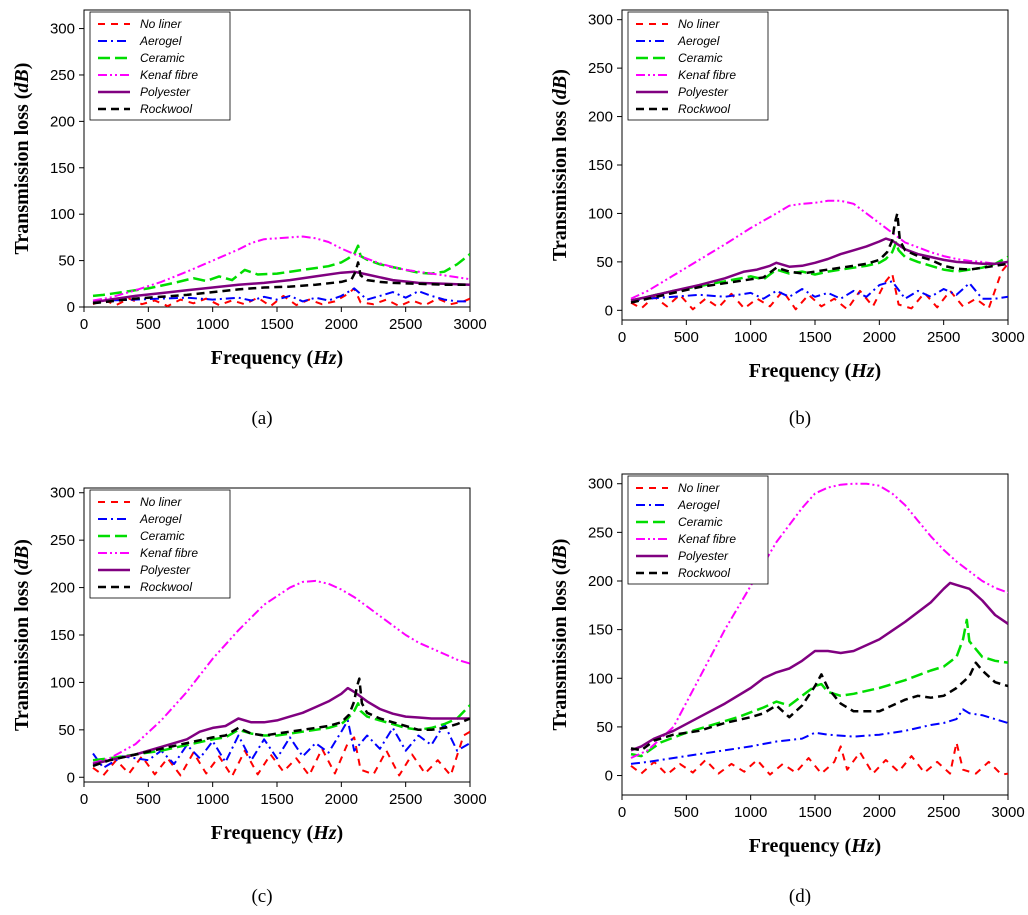 This screenshot has width=1028, height=915. What do you see at coordinates (800, 896) in the screenshot?
I see `subfigure-caption: (d)` at bounding box center [800, 896].